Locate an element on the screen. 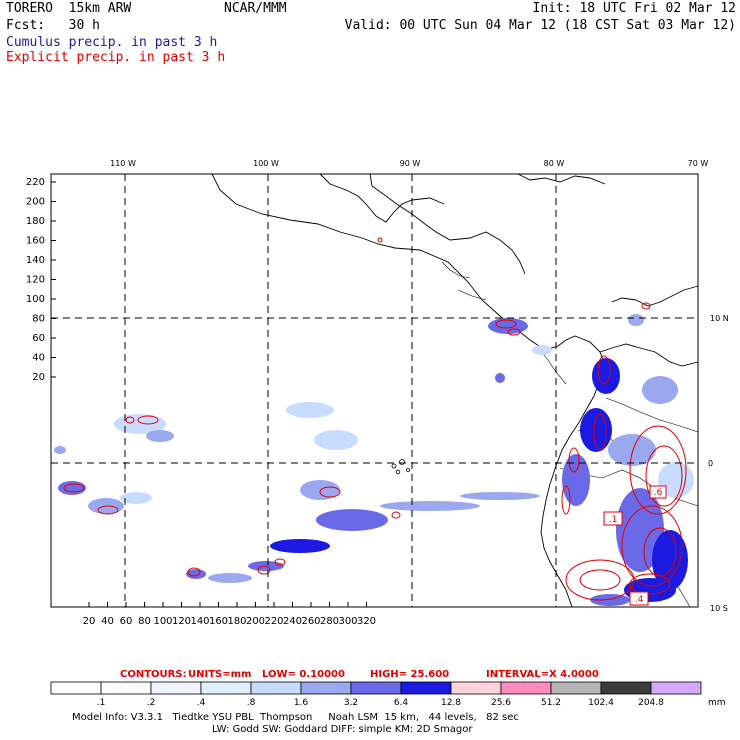  colorbar-label: 204.8 is located at coordinates (651, 703).